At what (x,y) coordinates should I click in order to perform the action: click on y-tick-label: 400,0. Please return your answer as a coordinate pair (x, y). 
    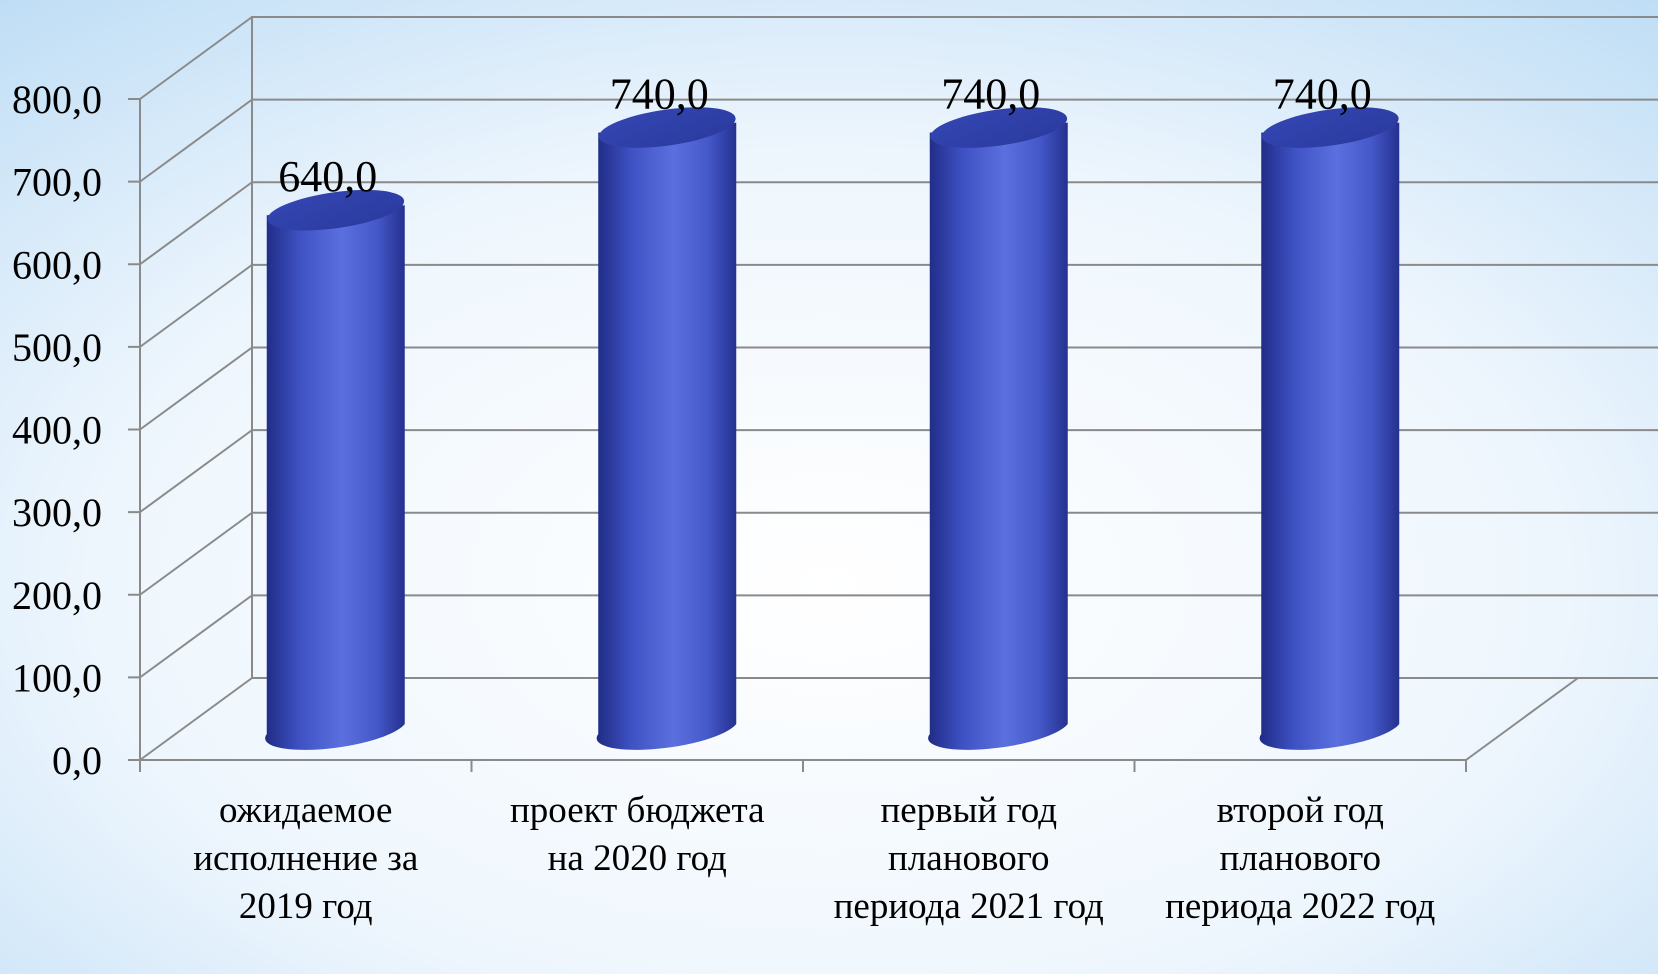
    Looking at the image, I should click on (57, 430).